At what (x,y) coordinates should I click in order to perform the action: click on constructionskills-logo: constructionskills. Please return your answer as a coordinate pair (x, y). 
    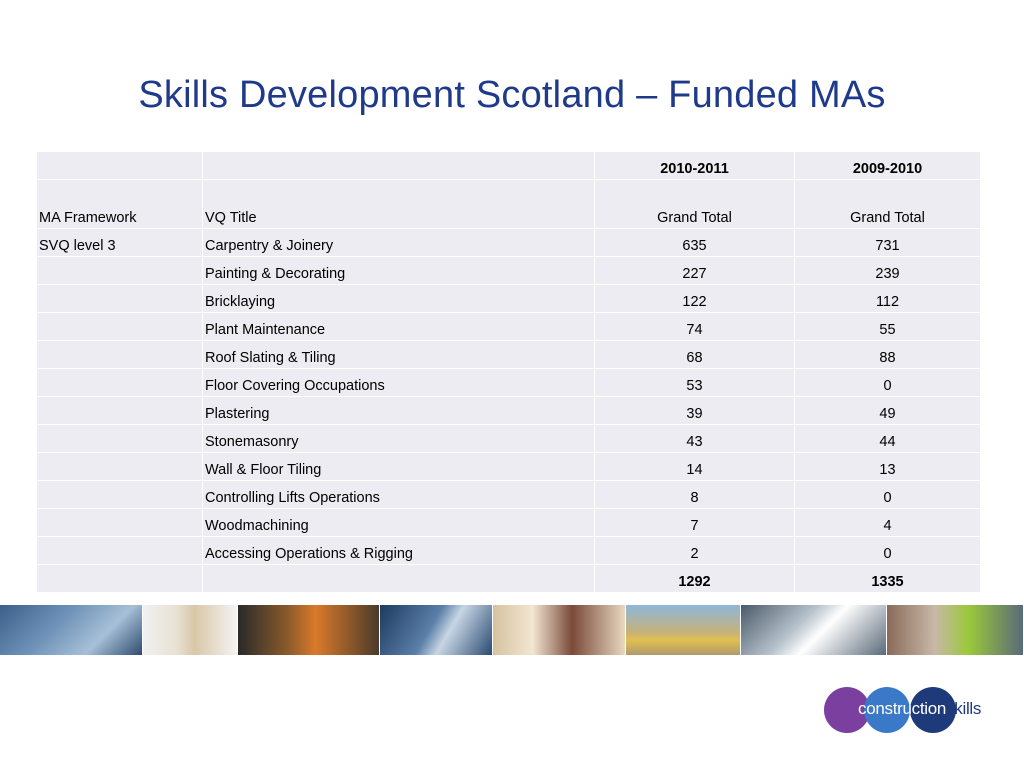
    Looking at the image, I should click on (914, 710).